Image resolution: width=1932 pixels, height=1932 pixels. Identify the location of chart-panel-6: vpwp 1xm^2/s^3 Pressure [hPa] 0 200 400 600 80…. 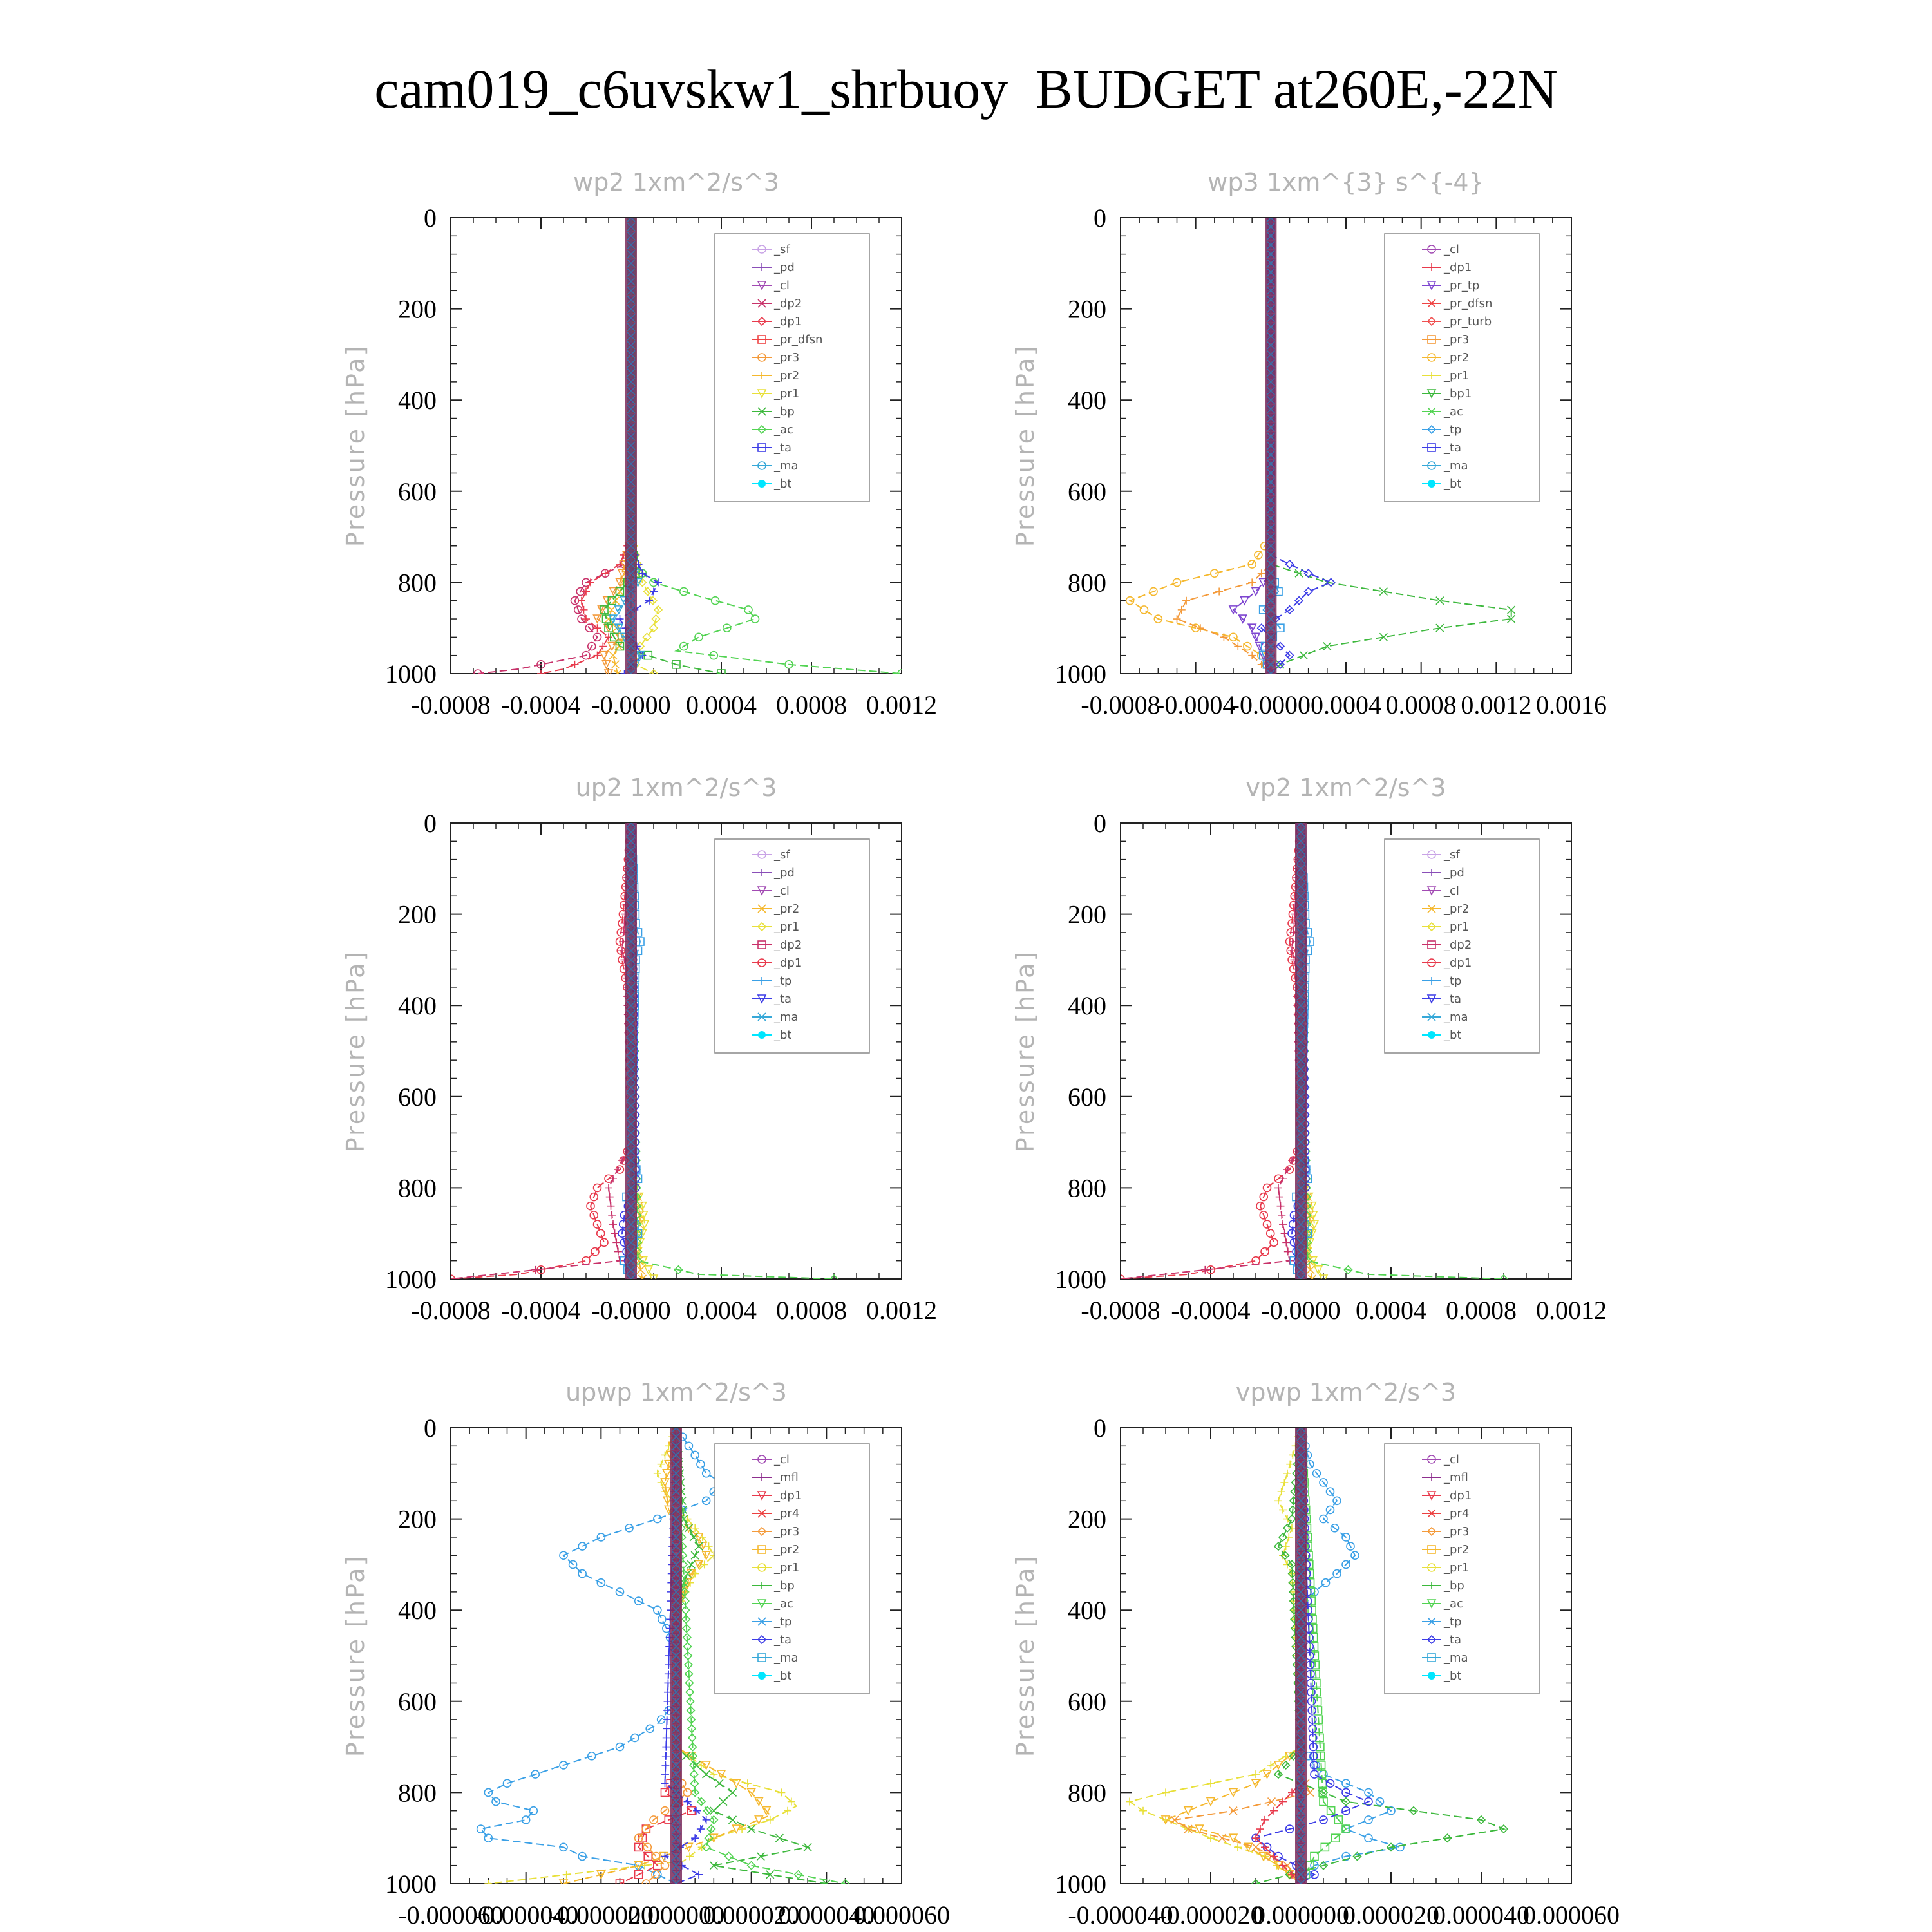
(1316, 1653).